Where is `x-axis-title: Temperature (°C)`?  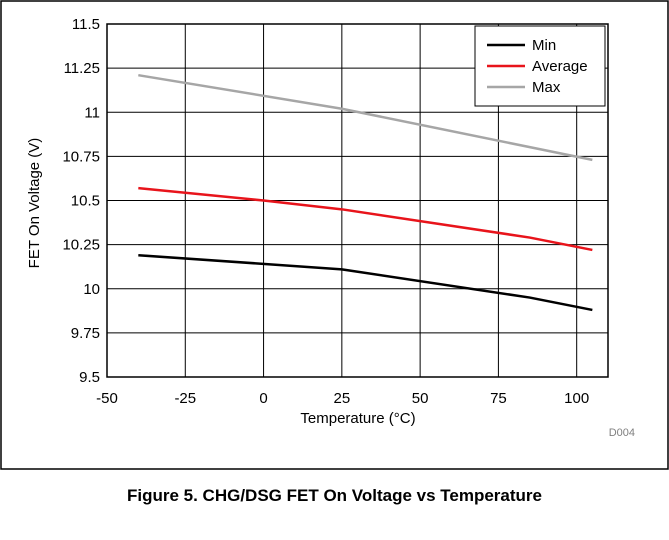
x-axis-title: Temperature (°C) is located at coordinates (357, 418).